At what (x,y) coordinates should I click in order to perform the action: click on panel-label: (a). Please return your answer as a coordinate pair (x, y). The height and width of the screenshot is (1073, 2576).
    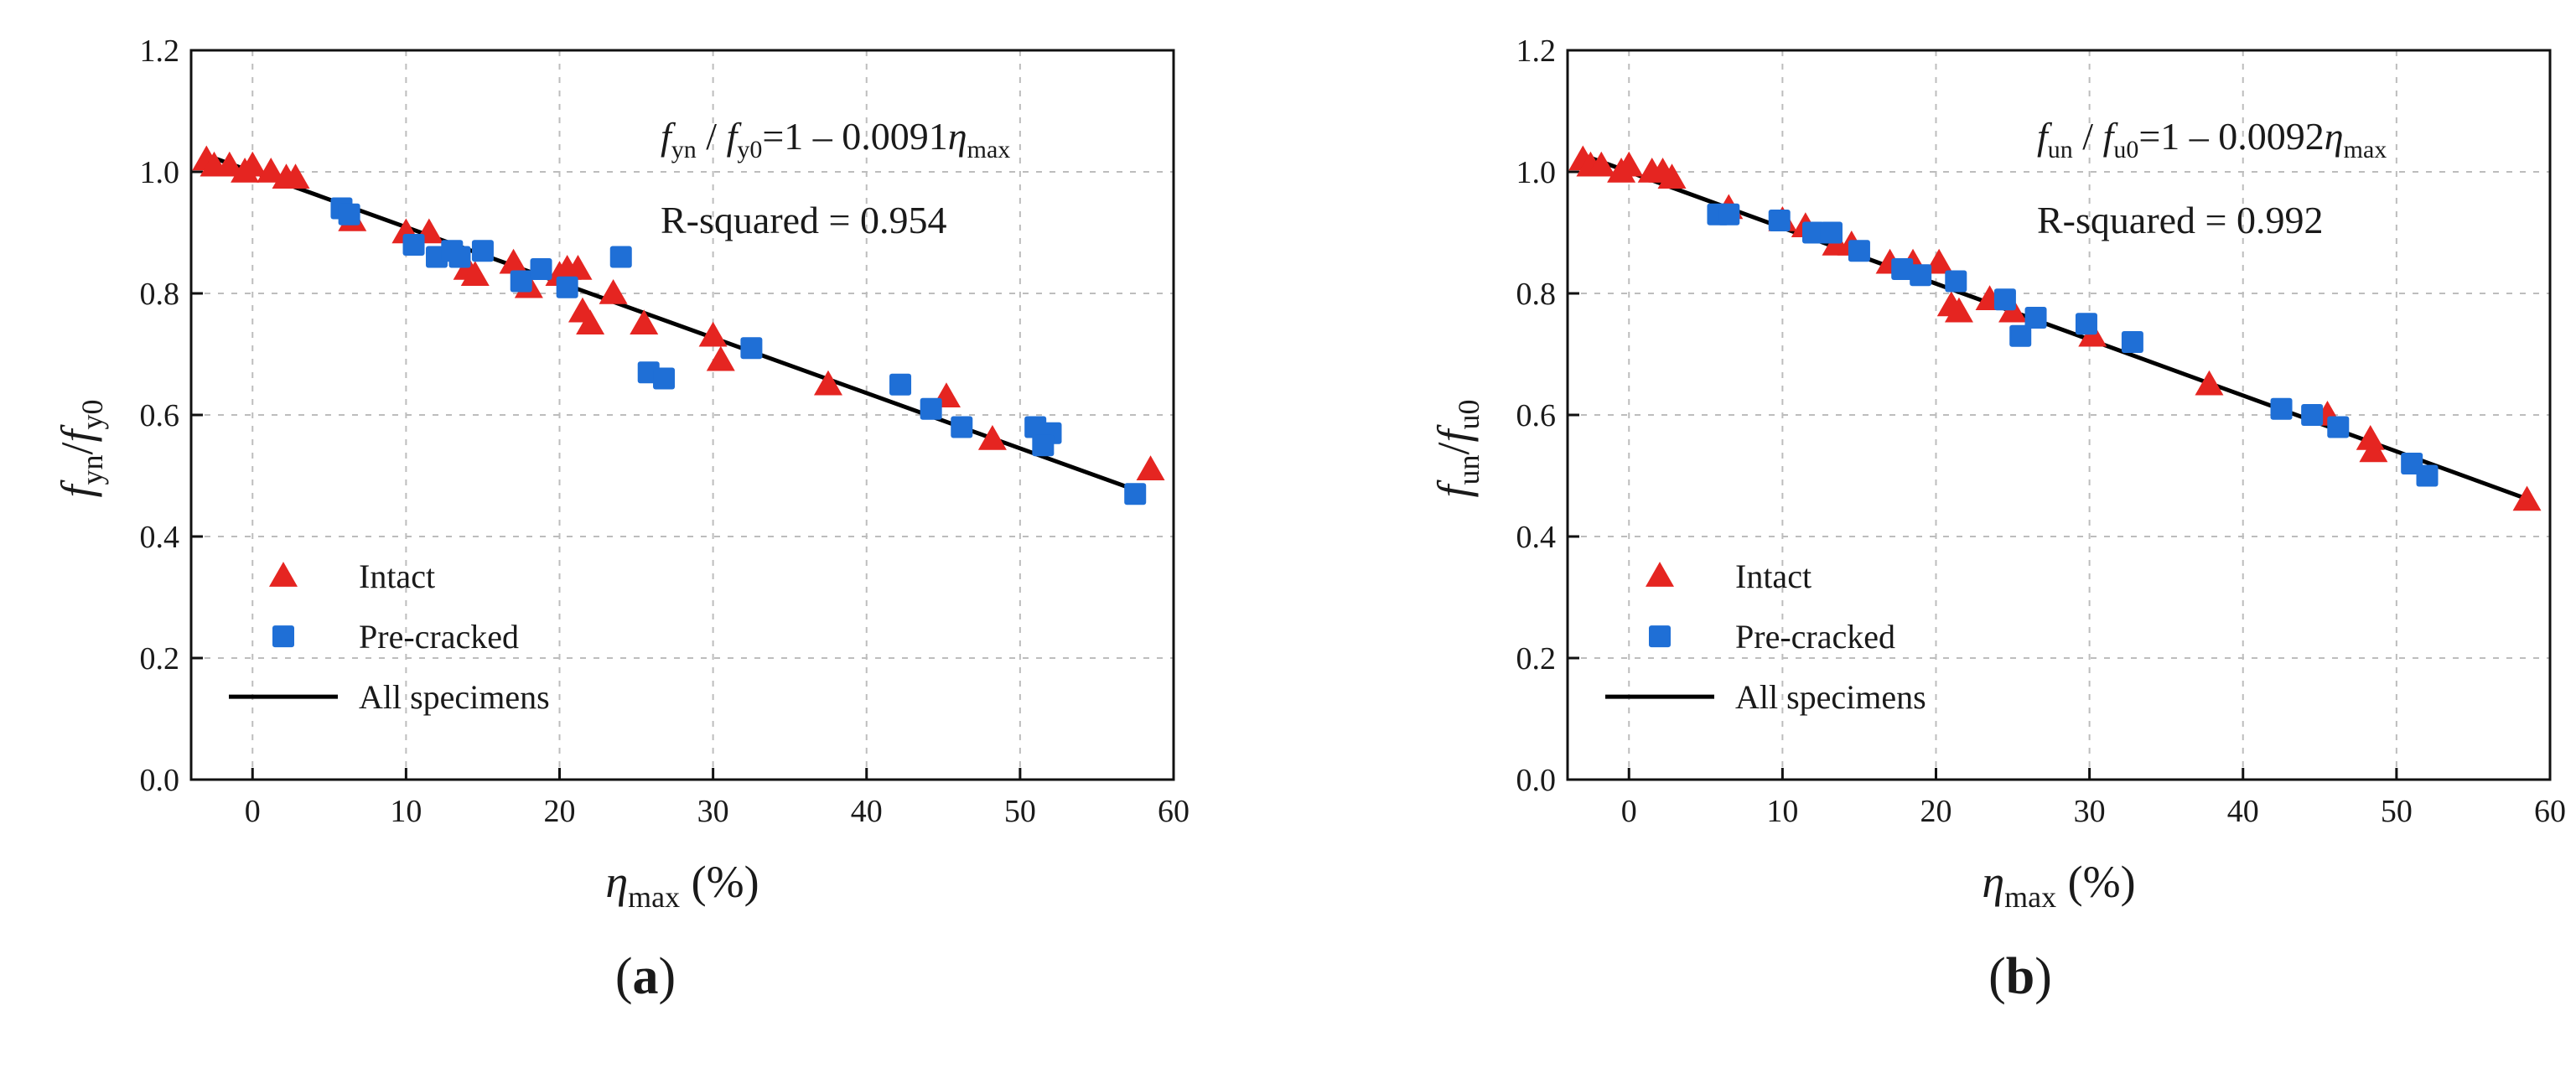
    Looking at the image, I should click on (645, 976).